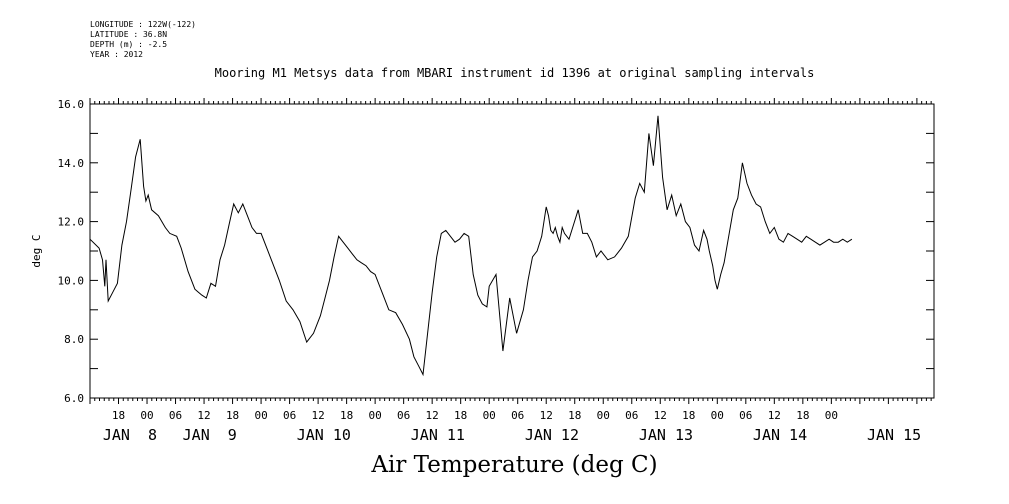 This screenshot has width=1009, height=504. What do you see at coordinates (71, 163) in the screenshot?
I see `y-tick-label: 14.0` at bounding box center [71, 163].